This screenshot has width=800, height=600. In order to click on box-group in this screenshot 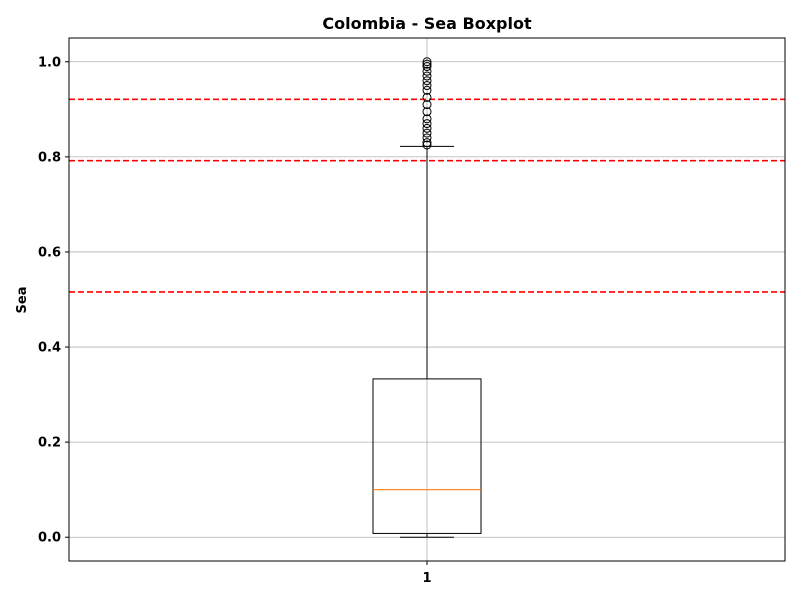, I will do `click(427, 297)`.